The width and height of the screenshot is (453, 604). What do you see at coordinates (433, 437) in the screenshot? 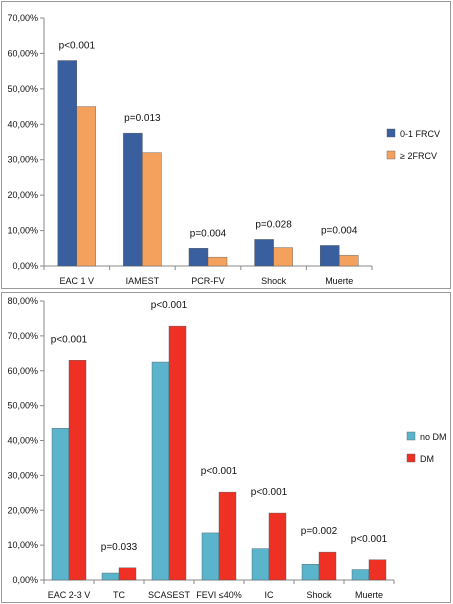
I see `legend-label: no DM` at bounding box center [433, 437].